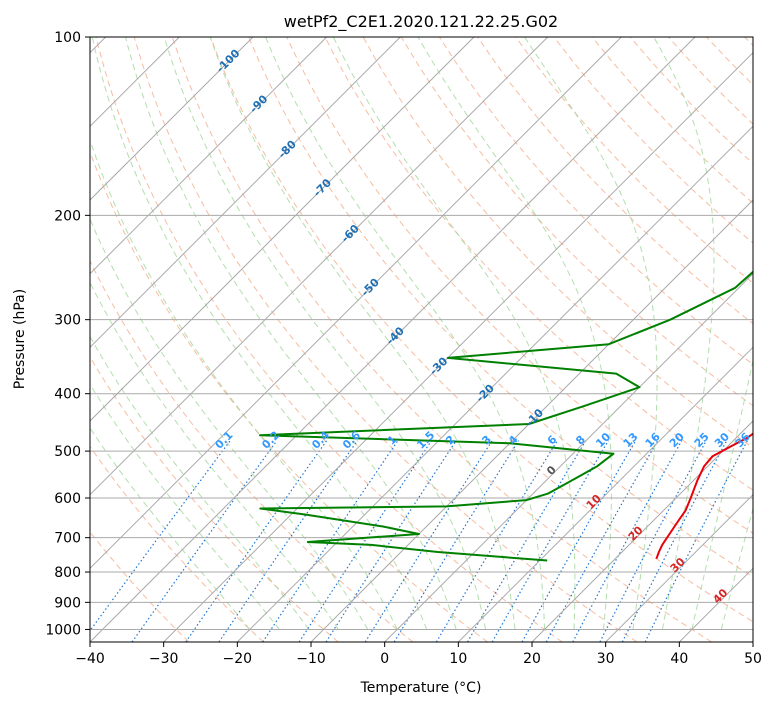  I want to click on x-tick-label: 10, so click(458, 659).